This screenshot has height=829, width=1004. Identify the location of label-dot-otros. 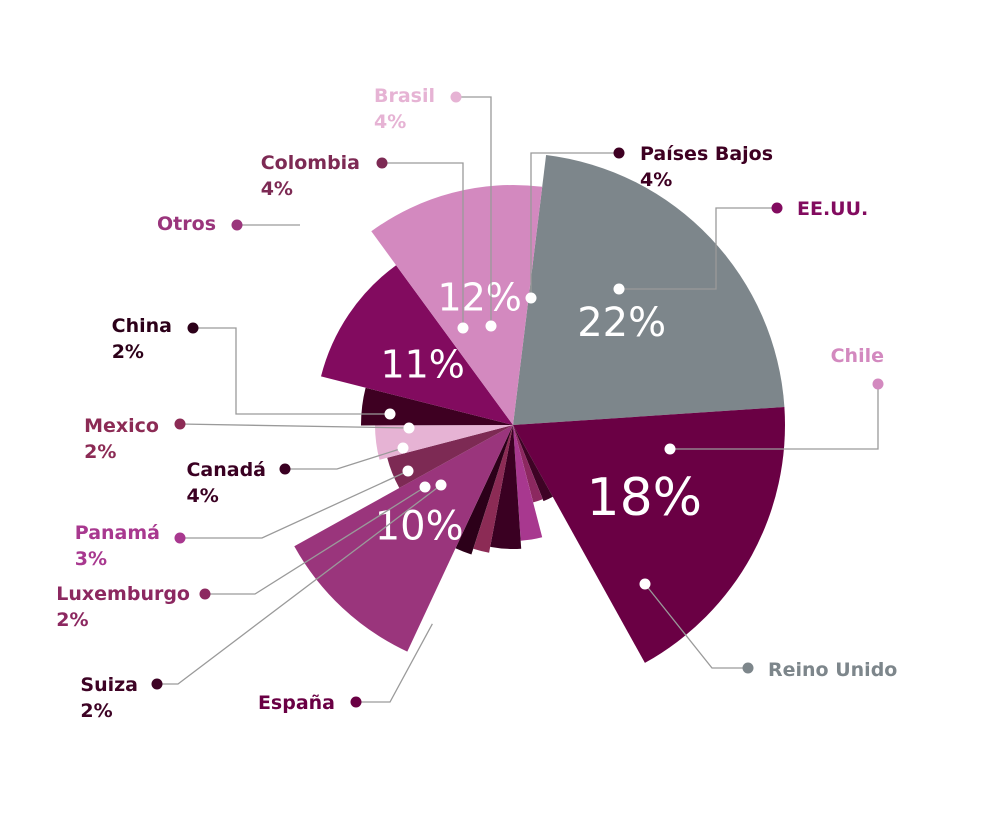
(237, 225).